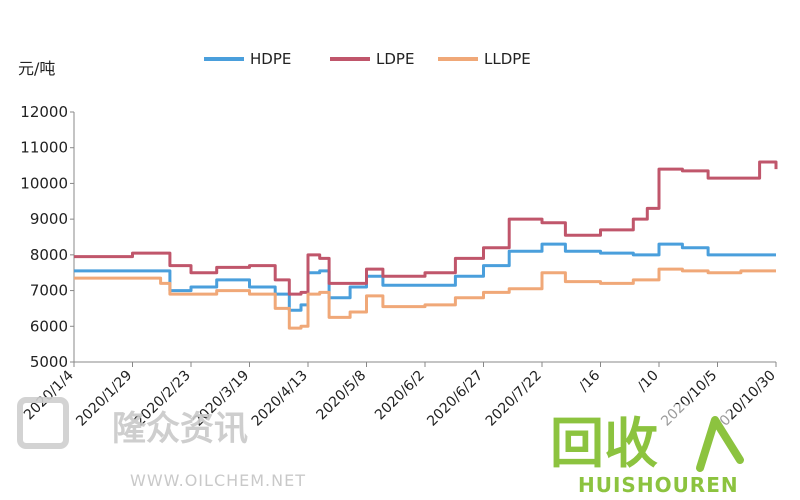 This screenshot has height=500, width=800. What do you see at coordinates (218, 480) in the screenshot?
I see `watermark-brand-url: WWW.OILCHEM.NET` at bounding box center [218, 480].